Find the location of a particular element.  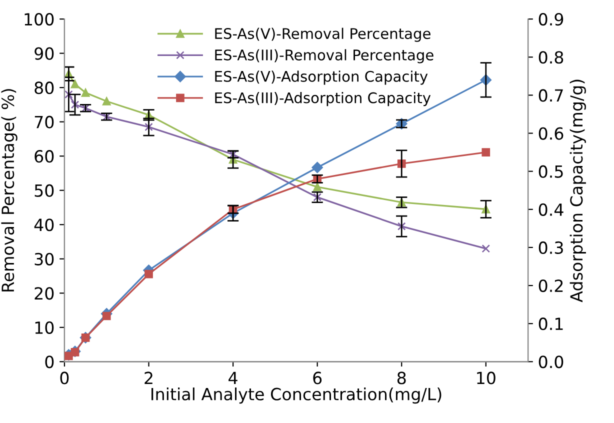

y2-tick-label: 0.4 is located at coordinates (551, 209).